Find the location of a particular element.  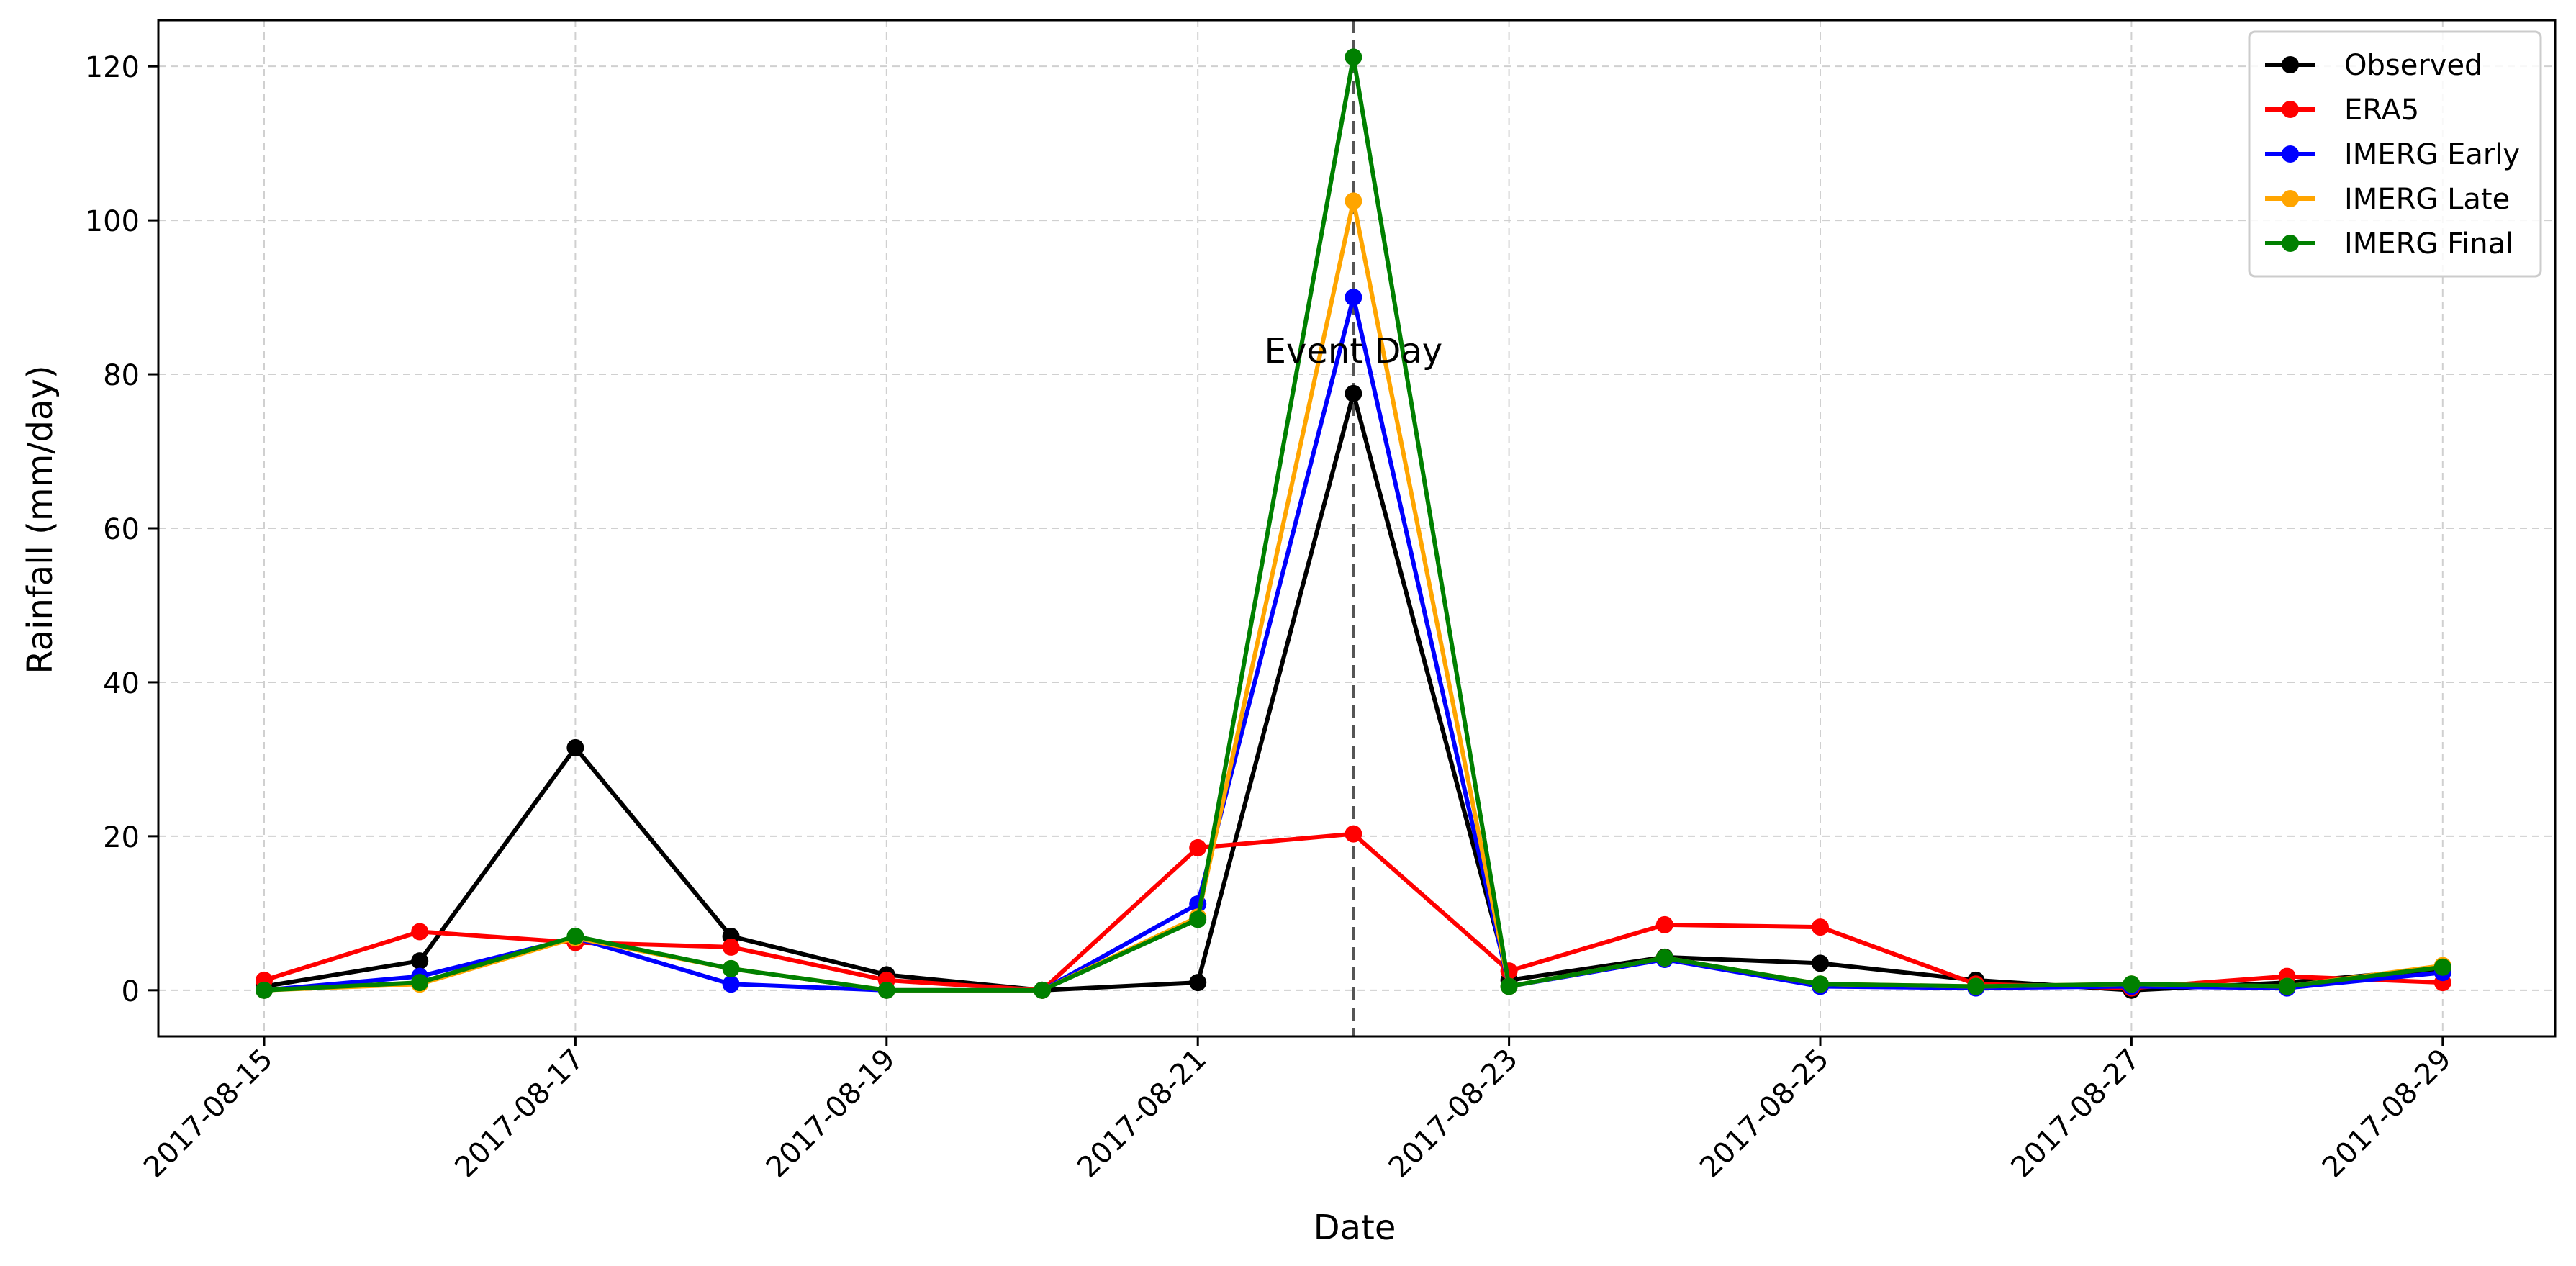

y-tick-label: 60 is located at coordinates (122, 529).